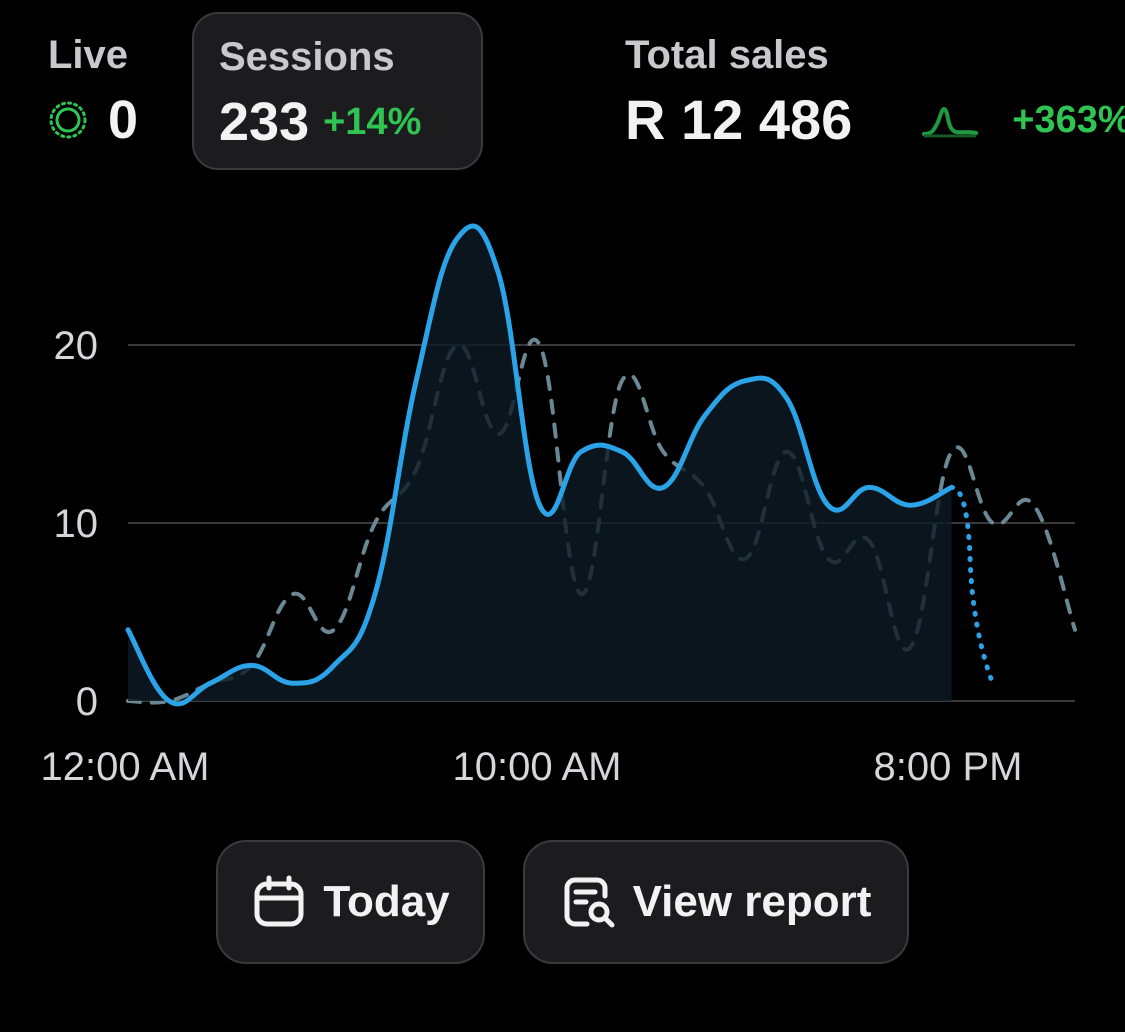 The image size is (1125, 1032). Describe the element at coordinates (76, 524) in the screenshot. I see `y-tick-label: 10` at that location.